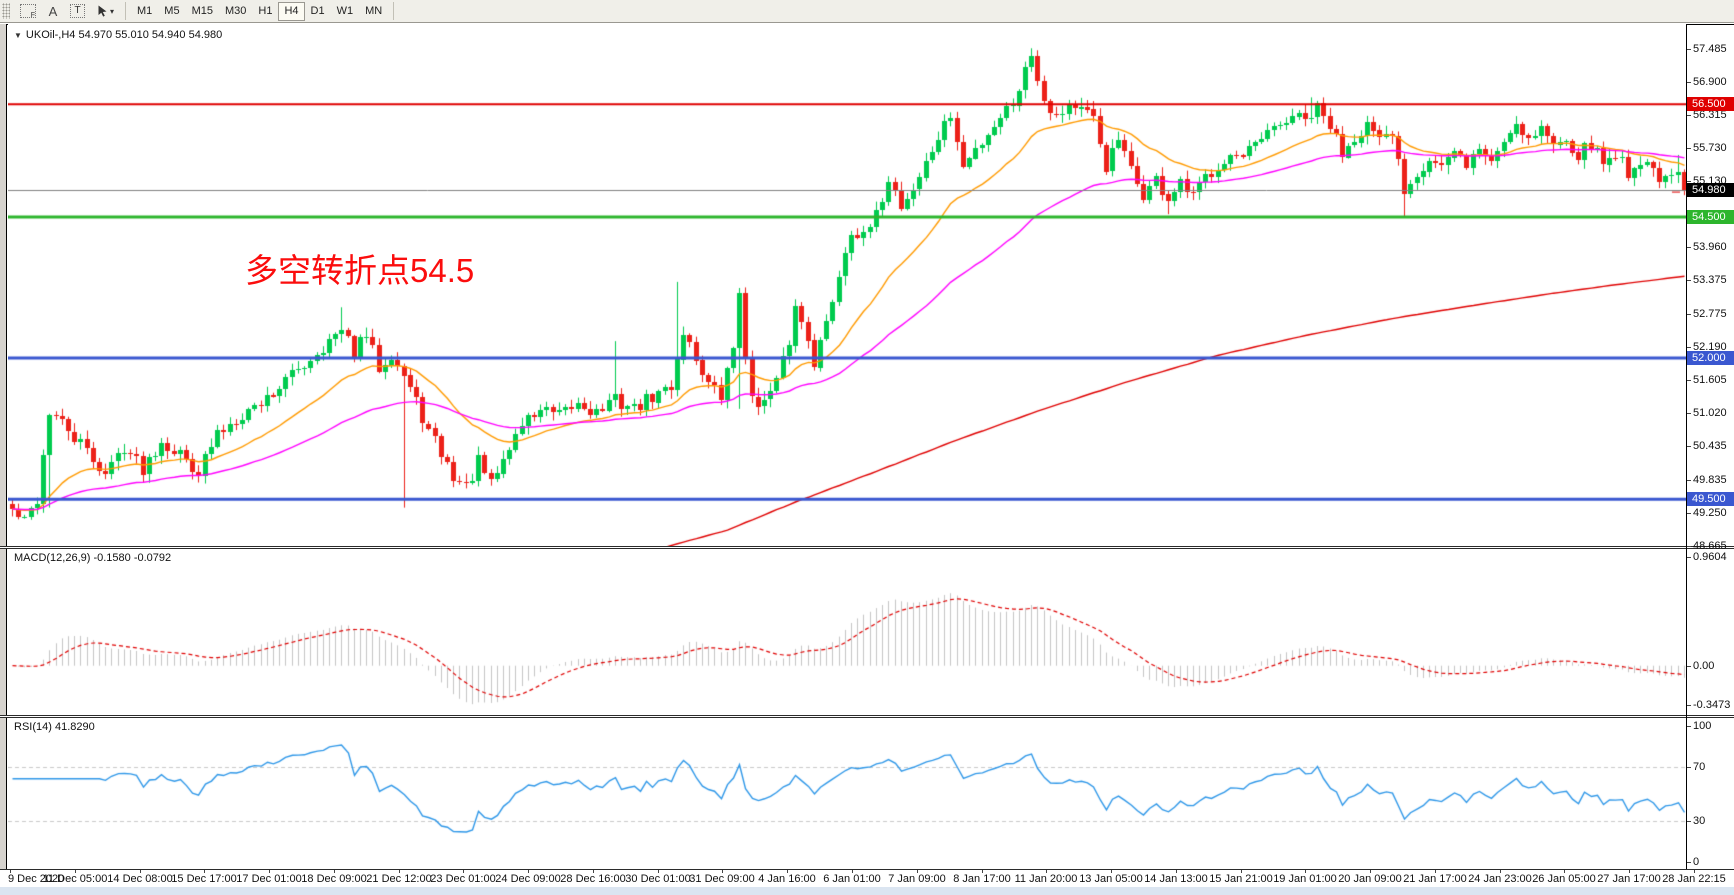 The width and height of the screenshot is (1734, 895). What do you see at coordinates (36, 879) in the screenshot?
I see `time-axis-label: 9 Dec 2020` at bounding box center [36, 879].